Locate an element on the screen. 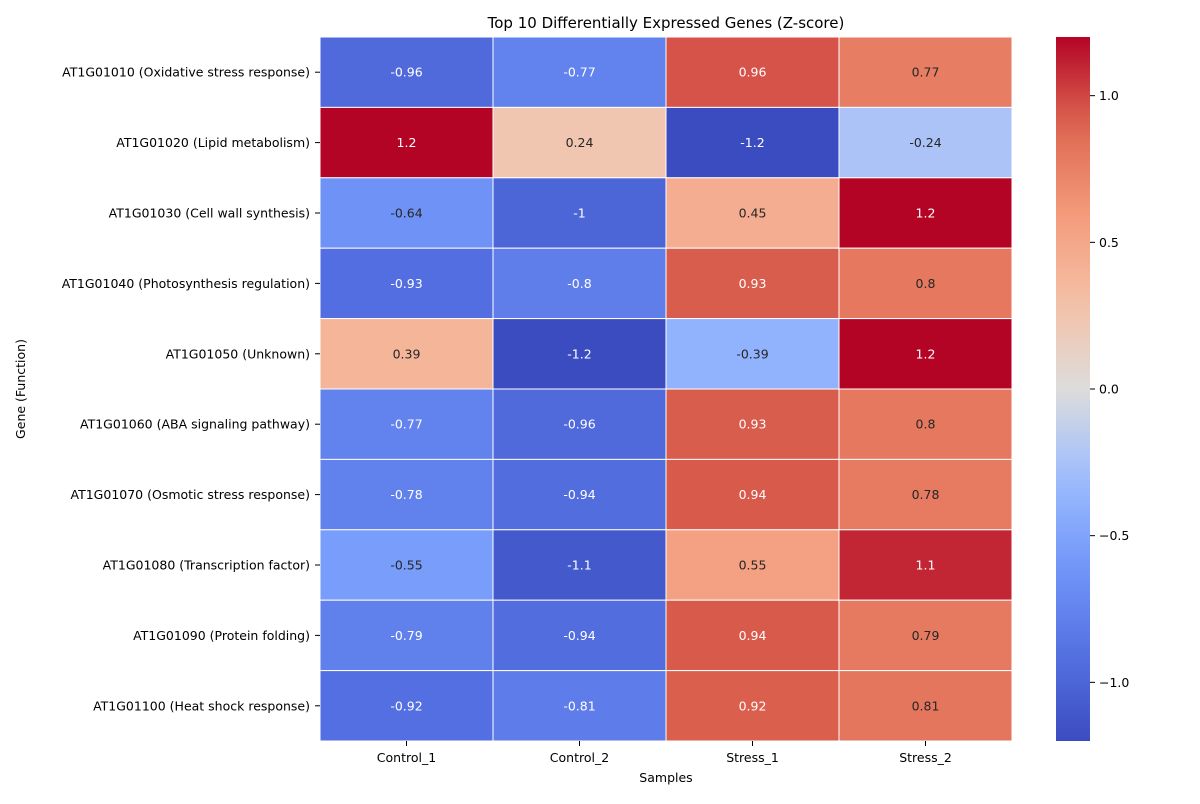 Image resolution: width=1200 pixels, height=804 pixels. cell-value-label: -0.93 is located at coordinates (406, 283).